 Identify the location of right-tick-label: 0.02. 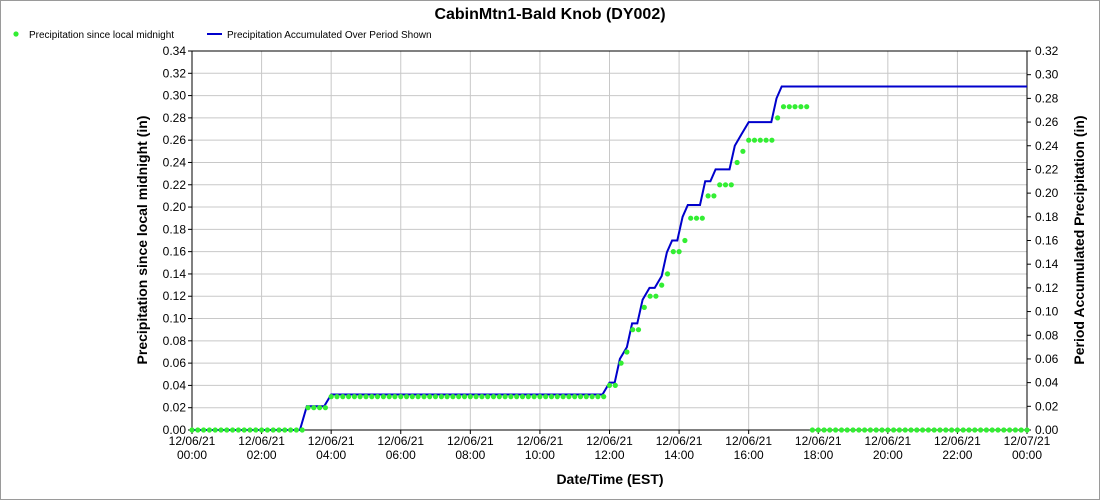
(1047, 406).